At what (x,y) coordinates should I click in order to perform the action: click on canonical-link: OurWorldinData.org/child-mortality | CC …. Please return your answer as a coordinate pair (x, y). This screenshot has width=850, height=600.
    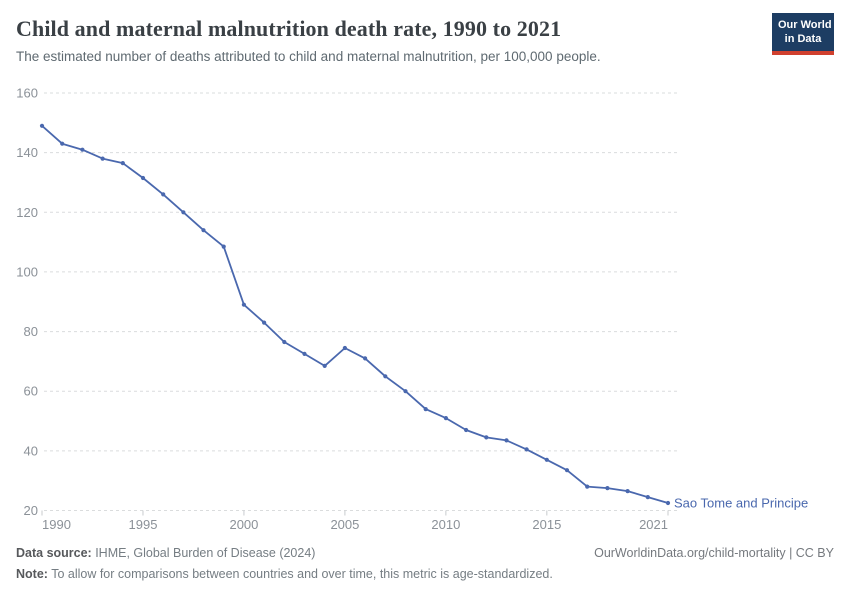
    Looking at the image, I should click on (714, 553).